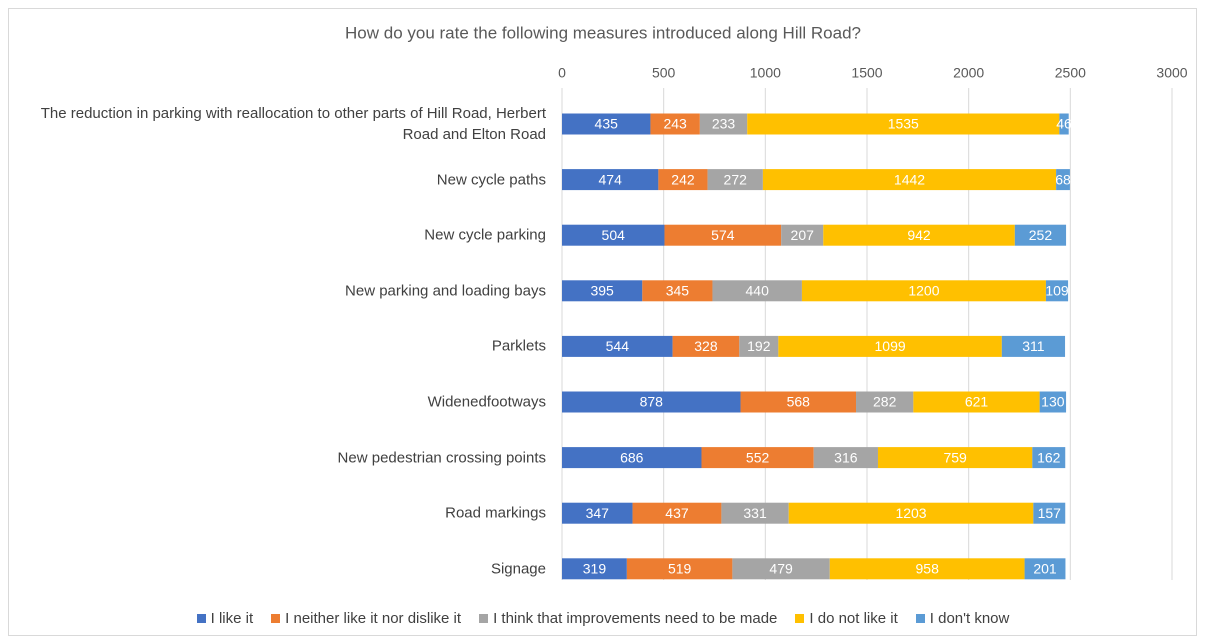  Describe the element at coordinates (491, 180) in the screenshot. I see `category-label: New cycle paths` at that location.